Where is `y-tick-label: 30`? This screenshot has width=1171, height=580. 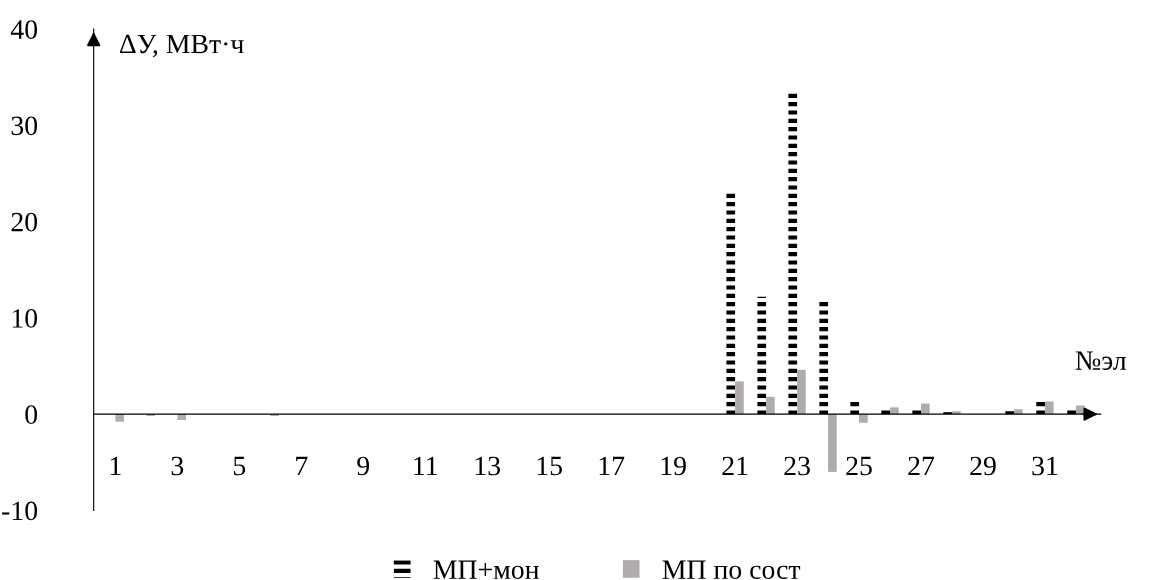
y-tick-label: 30 is located at coordinates (24, 126).